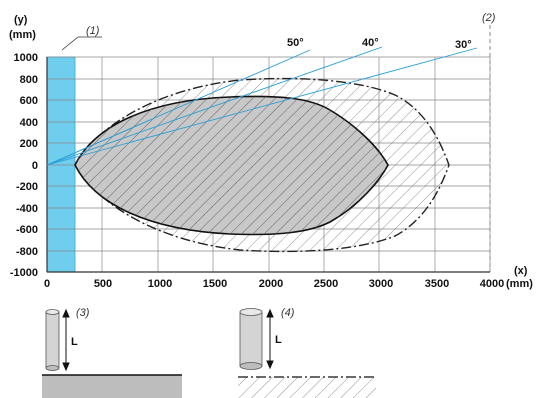 The image size is (542, 398). What do you see at coordinates (307, 387) in the screenshot?
I see `hatched-plate-icon` at bounding box center [307, 387].